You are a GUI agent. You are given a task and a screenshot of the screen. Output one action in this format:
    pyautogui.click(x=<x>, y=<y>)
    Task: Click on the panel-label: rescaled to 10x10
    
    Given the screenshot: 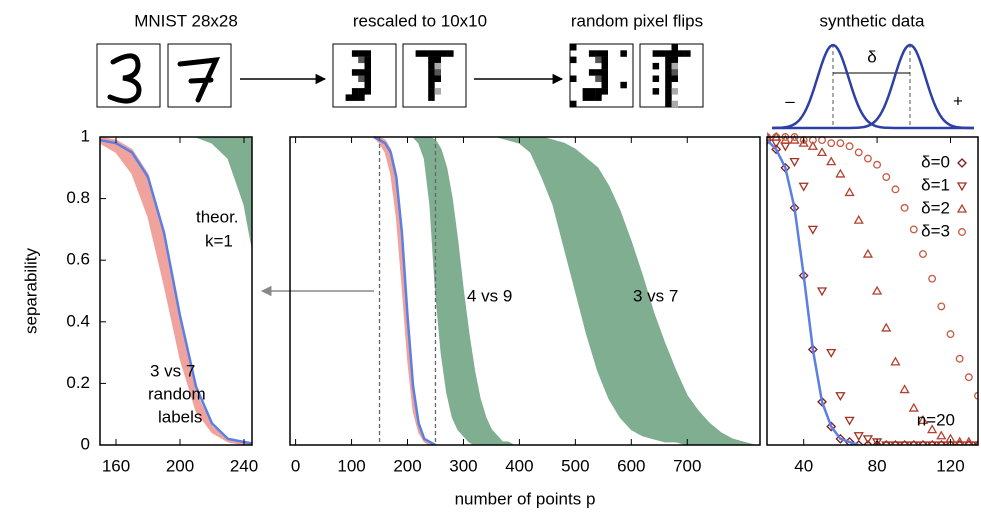 What is the action you would take?
    pyautogui.click(x=420, y=20)
    